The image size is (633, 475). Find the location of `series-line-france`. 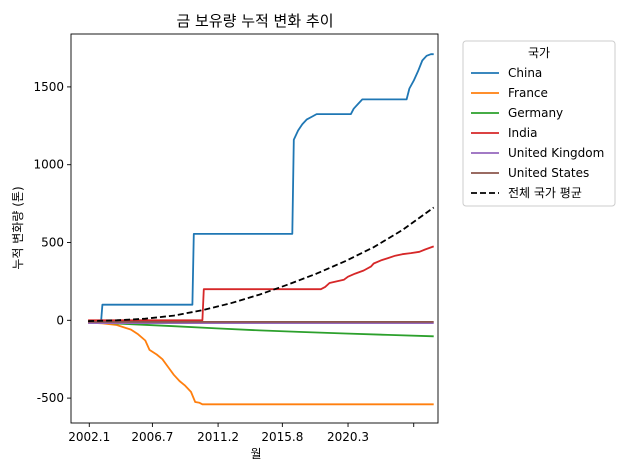

series-line-france is located at coordinates (261, 363).